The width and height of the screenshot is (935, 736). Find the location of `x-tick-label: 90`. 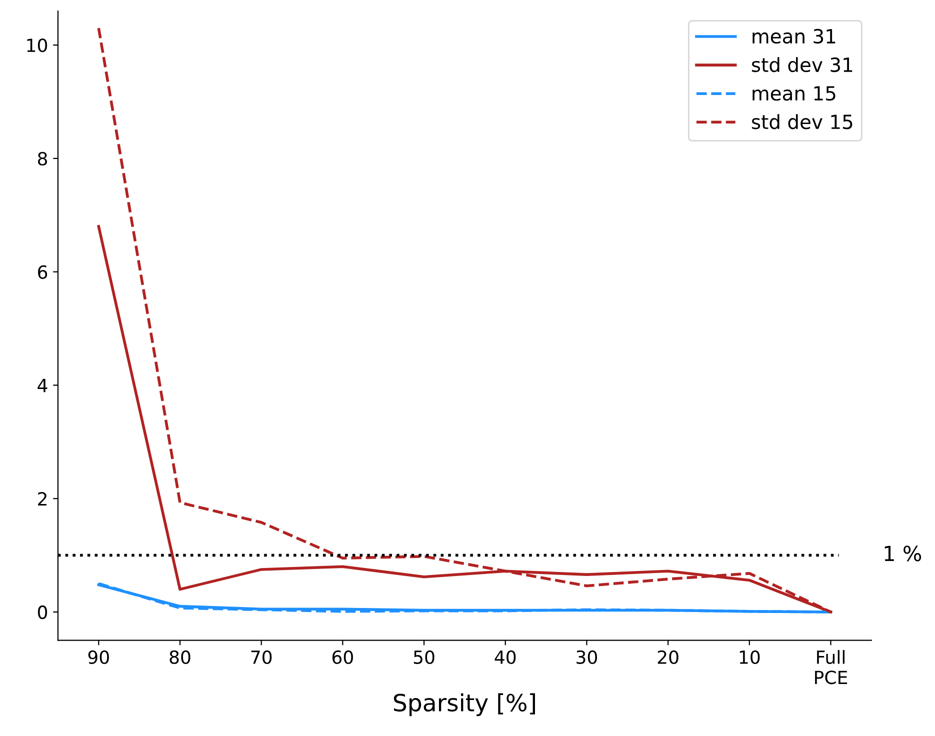

x-tick-label: 90 is located at coordinates (98, 657).